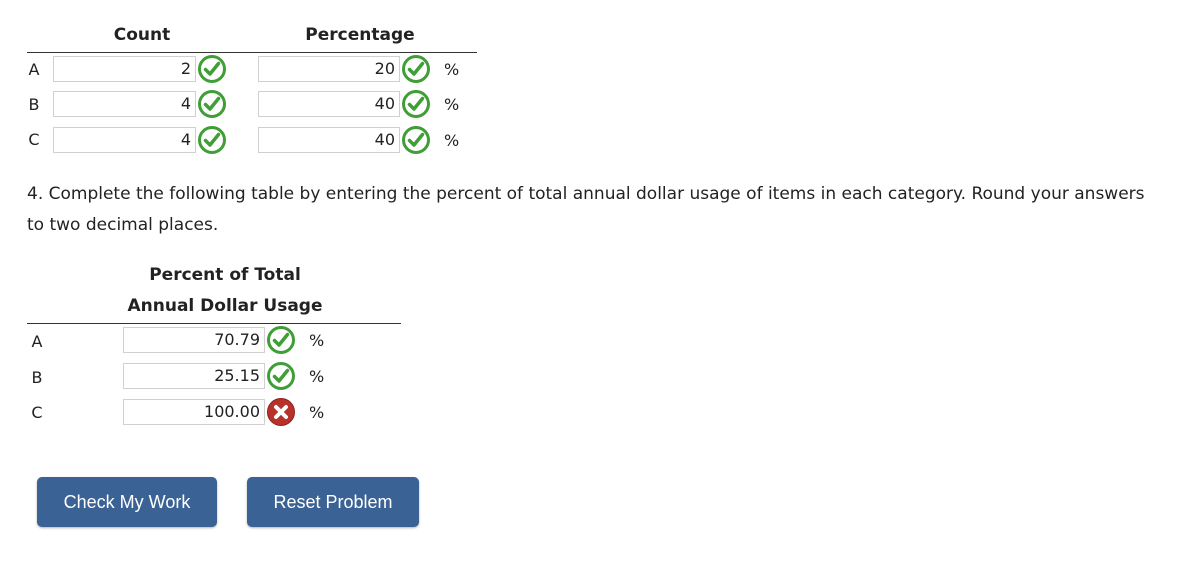  What do you see at coordinates (194, 340) in the screenshot?
I see `answer-input: 70.79` at bounding box center [194, 340].